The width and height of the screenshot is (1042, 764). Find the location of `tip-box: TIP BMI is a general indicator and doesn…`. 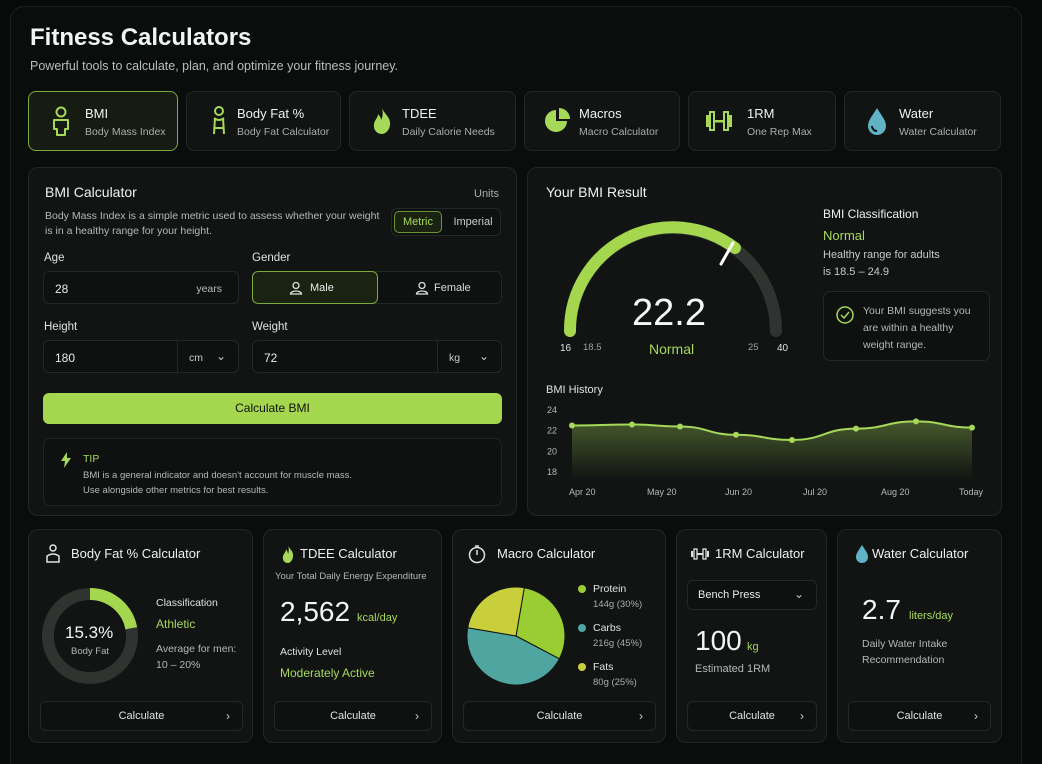

tip-box: TIP BMI is a general indicator and doesn… is located at coordinates (272, 472).